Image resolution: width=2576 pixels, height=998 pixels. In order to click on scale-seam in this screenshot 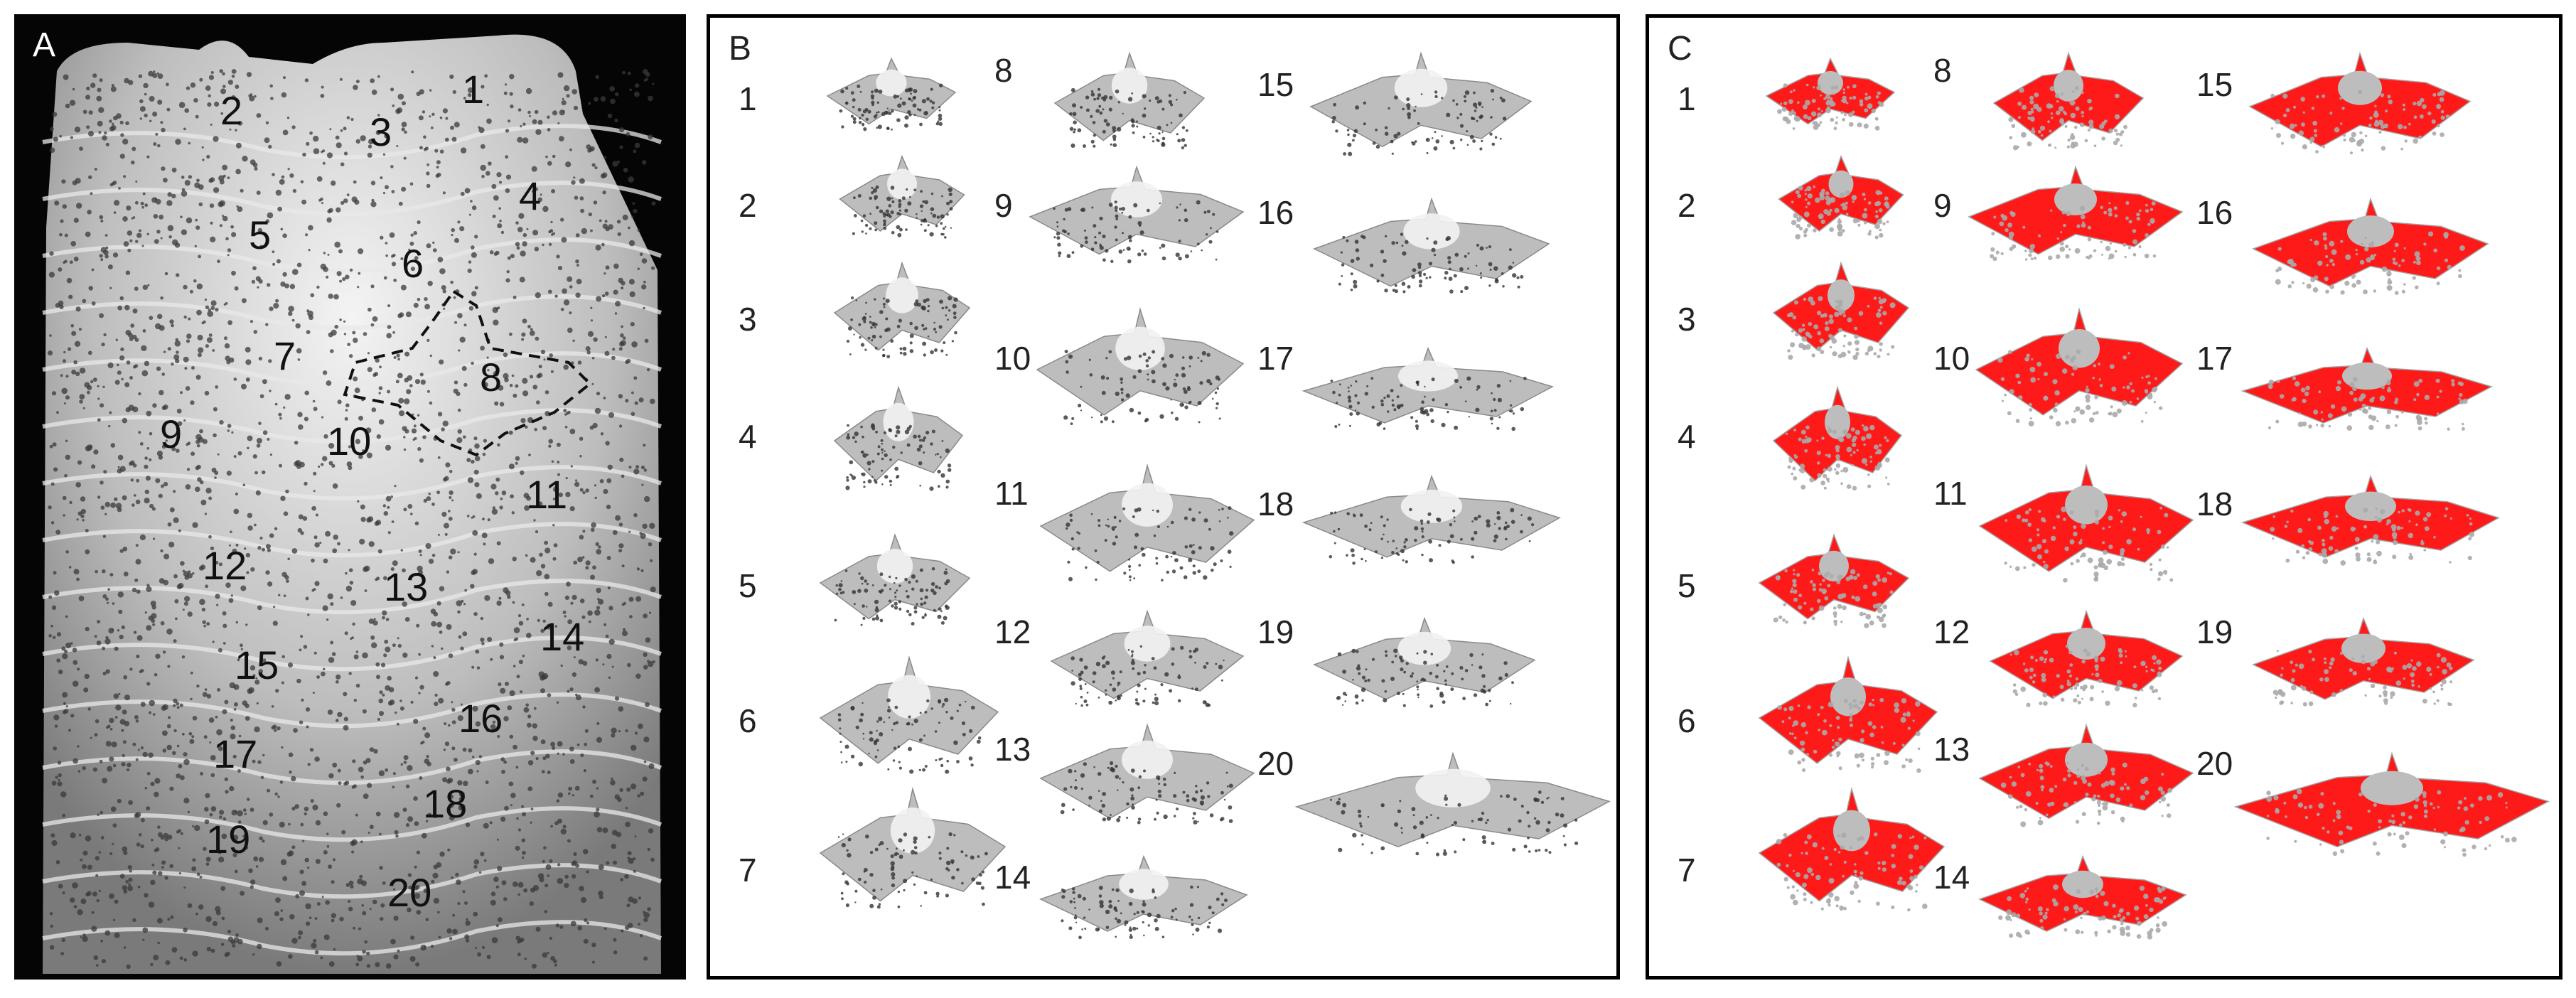, I will do `click(352, 824)`.